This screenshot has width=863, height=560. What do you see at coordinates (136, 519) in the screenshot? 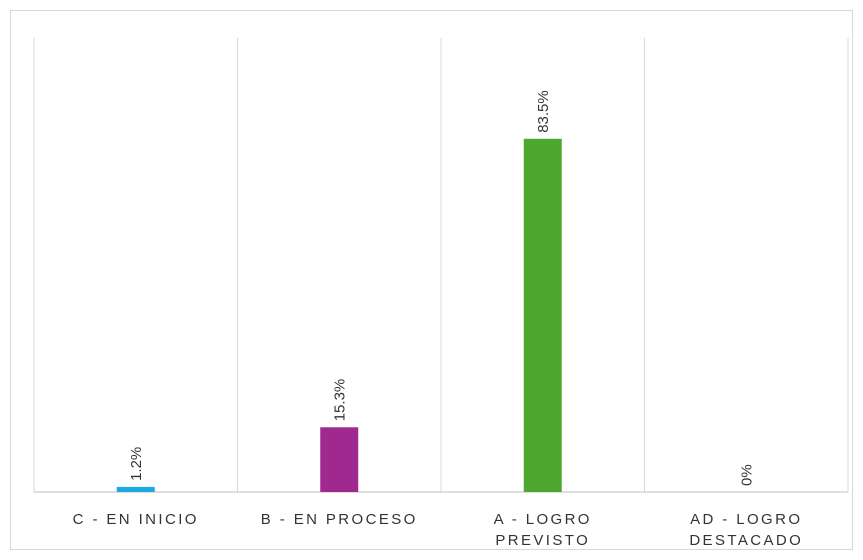
I see `category-label: C - EN INICIO` at bounding box center [136, 519].